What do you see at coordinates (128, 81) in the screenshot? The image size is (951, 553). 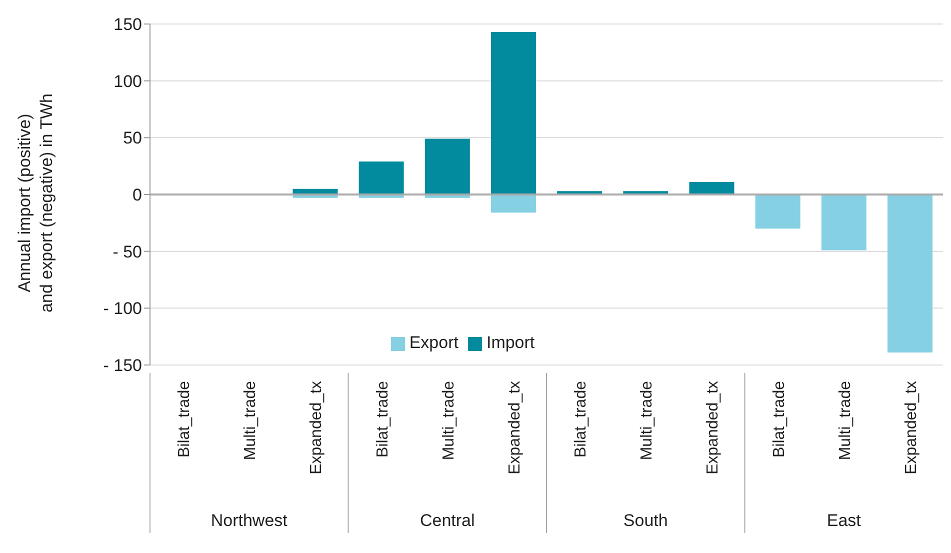 I see `y-tick-label: 100` at bounding box center [128, 81].